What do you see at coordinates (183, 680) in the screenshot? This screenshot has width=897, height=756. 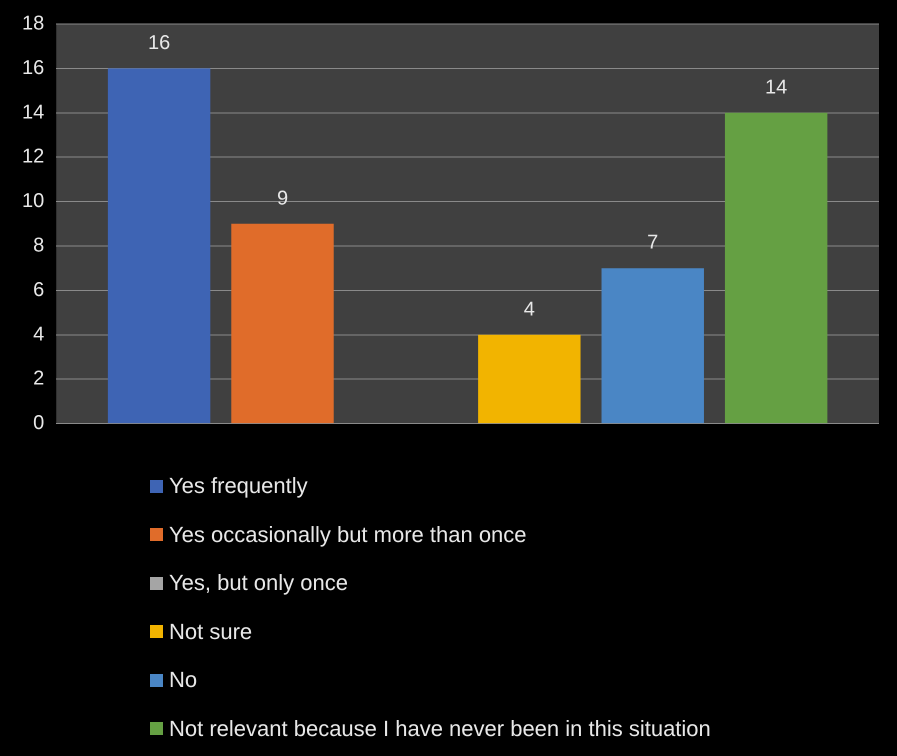 I see `legend-label: No` at bounding box center [183, 680].